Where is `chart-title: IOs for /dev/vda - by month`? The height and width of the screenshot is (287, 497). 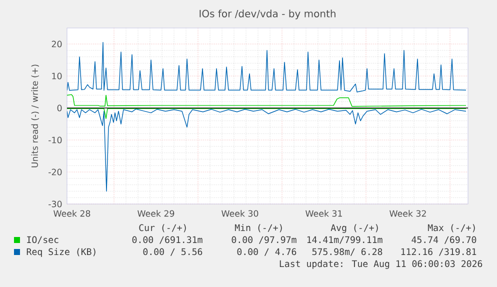
chart-title: IOs for /dev/vda - by month is located at coordinates (268, 15).